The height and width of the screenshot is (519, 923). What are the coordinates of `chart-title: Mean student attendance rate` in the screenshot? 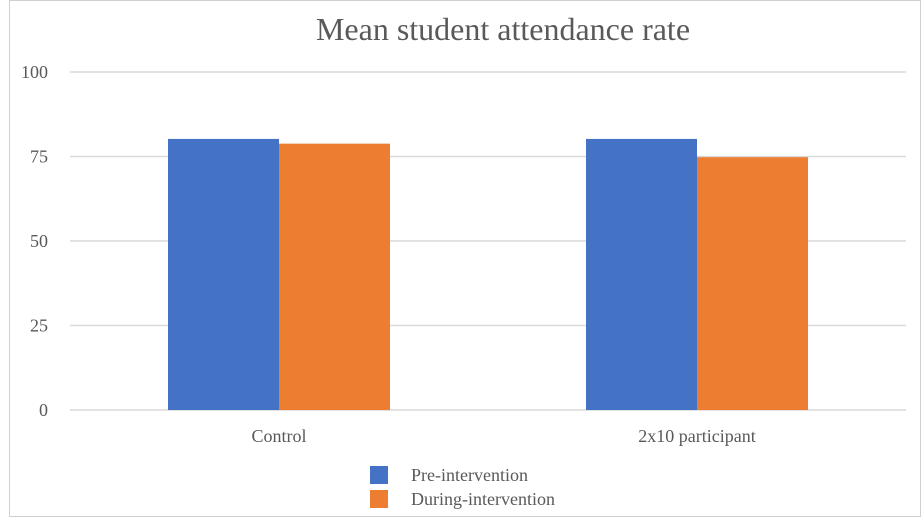 It's located at (503, 29).